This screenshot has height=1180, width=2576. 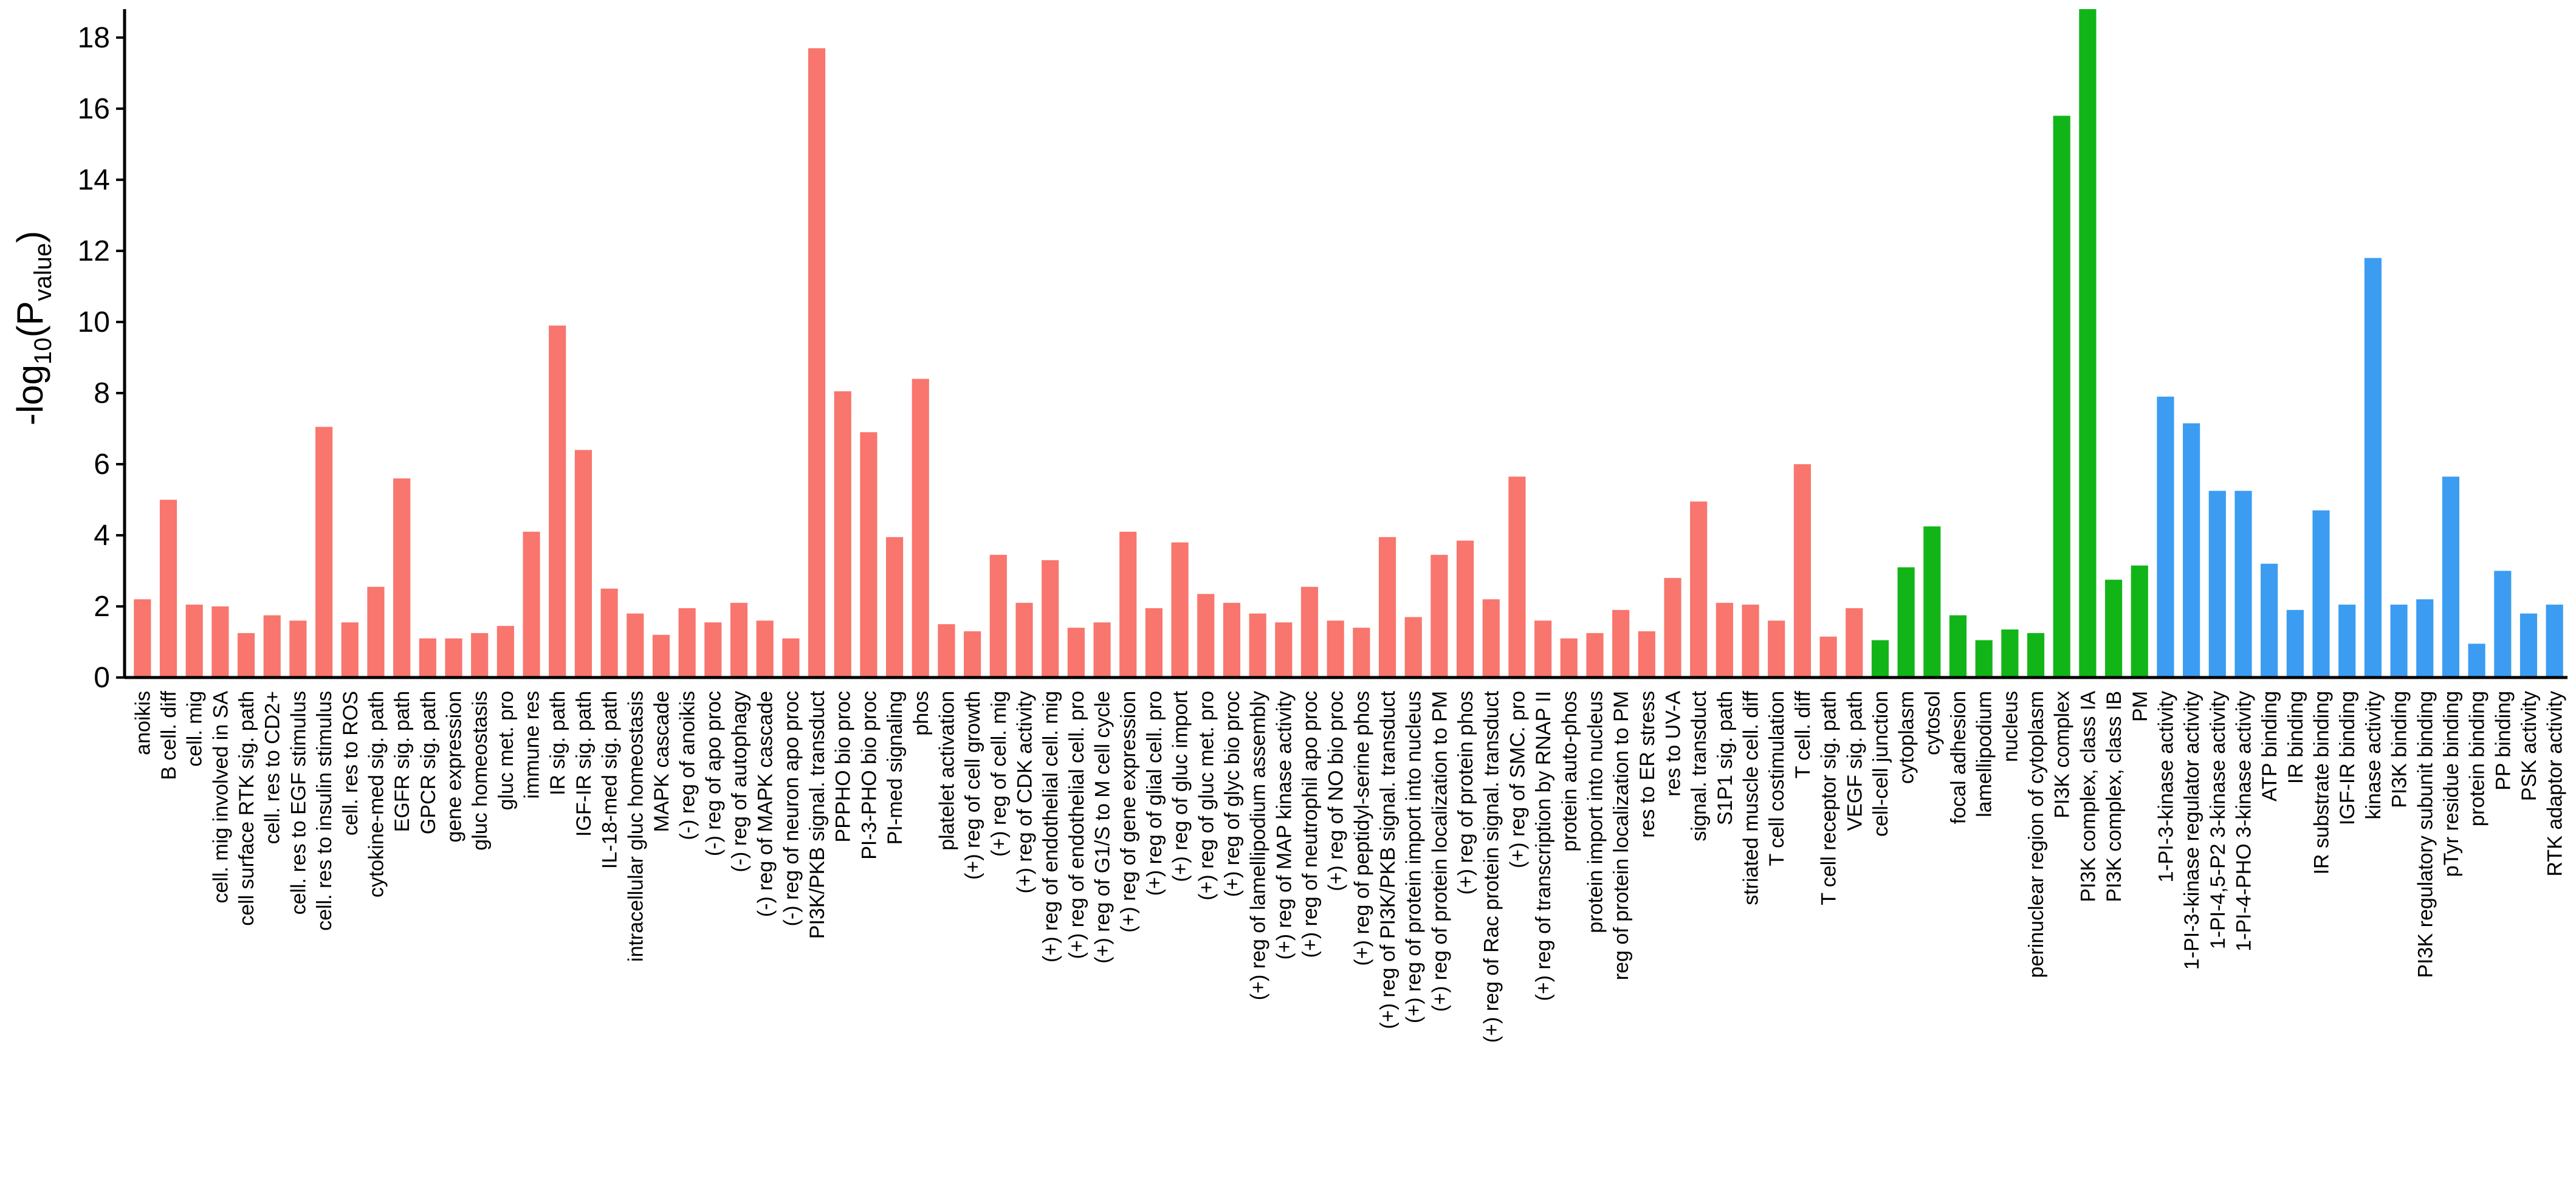 What do you see at coordinates (1439, 851) in the screenshot?
I see `x-tick-label: (+) reg of protein localization to PM` at bounding box center [1439, 851].